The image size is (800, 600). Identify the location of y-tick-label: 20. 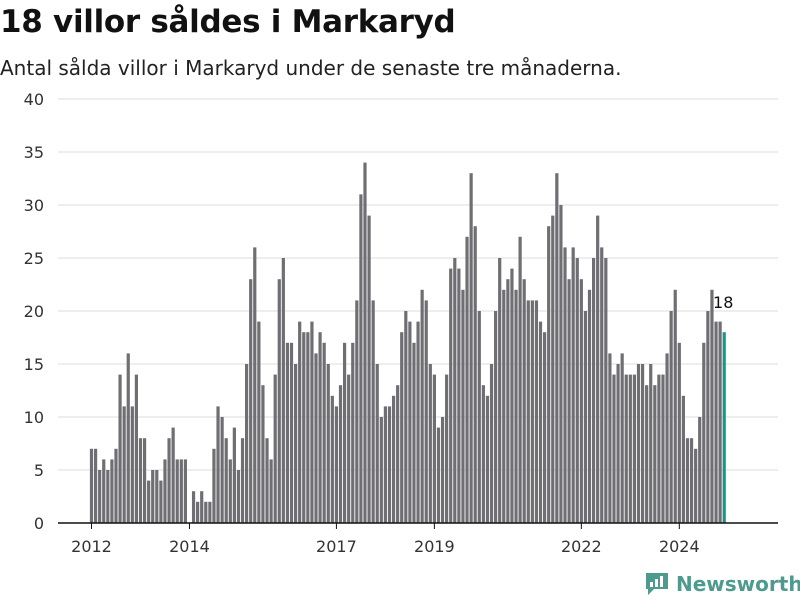
(34, 311).